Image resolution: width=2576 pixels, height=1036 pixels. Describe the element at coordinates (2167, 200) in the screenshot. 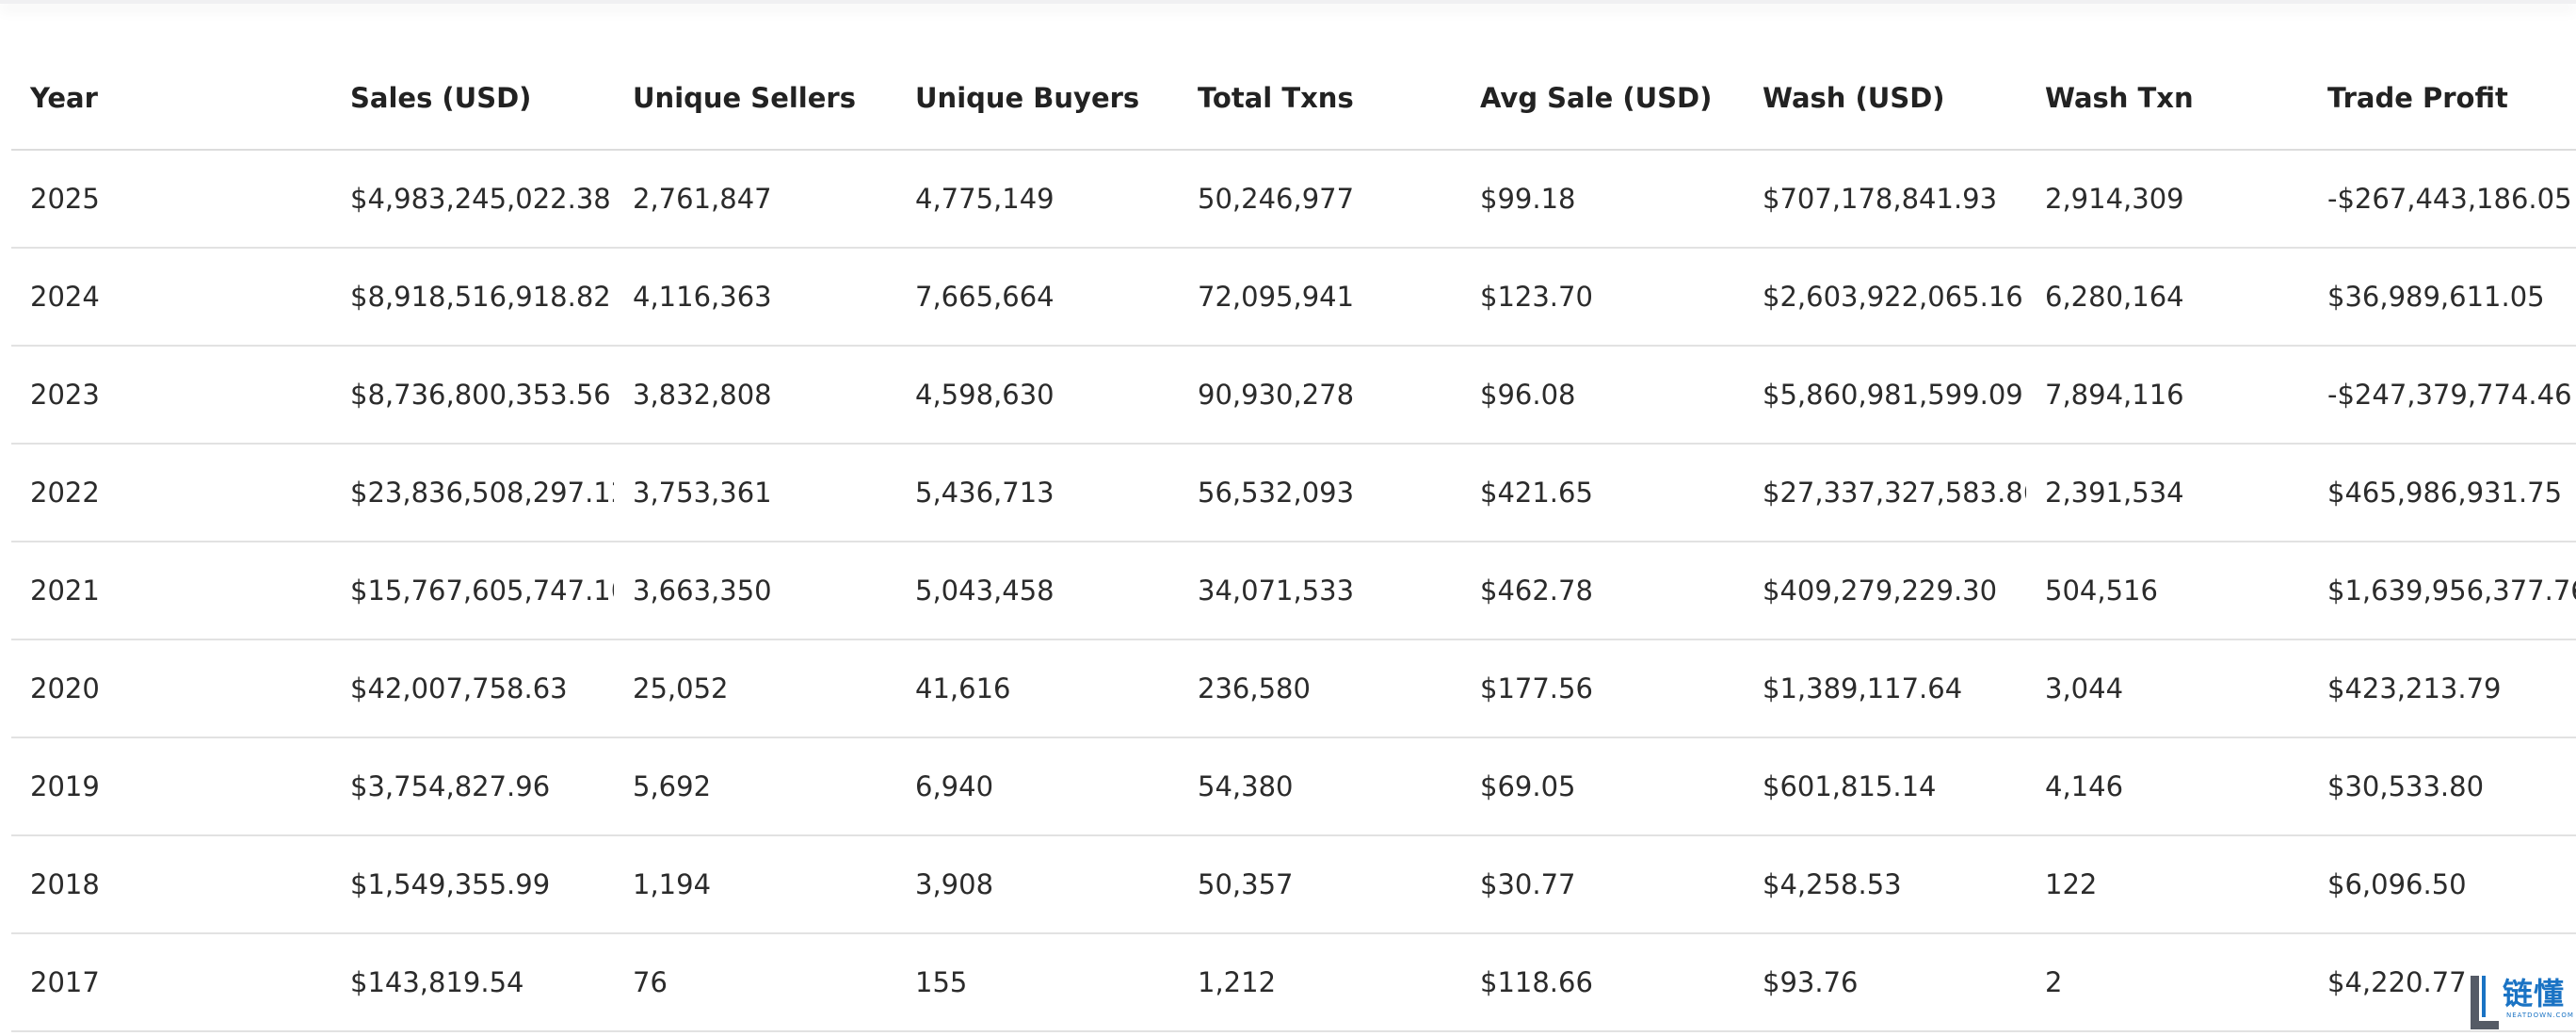

I see `cell-wash-txn: 2,914,309` at that location.